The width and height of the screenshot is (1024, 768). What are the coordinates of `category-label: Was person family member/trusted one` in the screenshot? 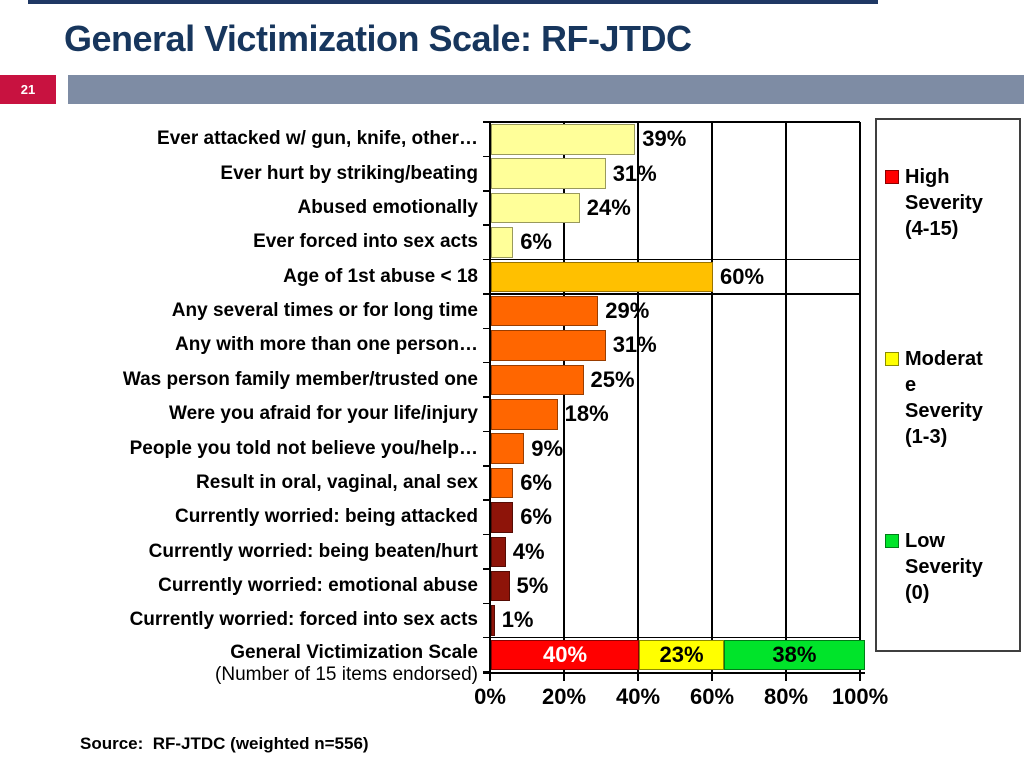 It's located at (300, 379).